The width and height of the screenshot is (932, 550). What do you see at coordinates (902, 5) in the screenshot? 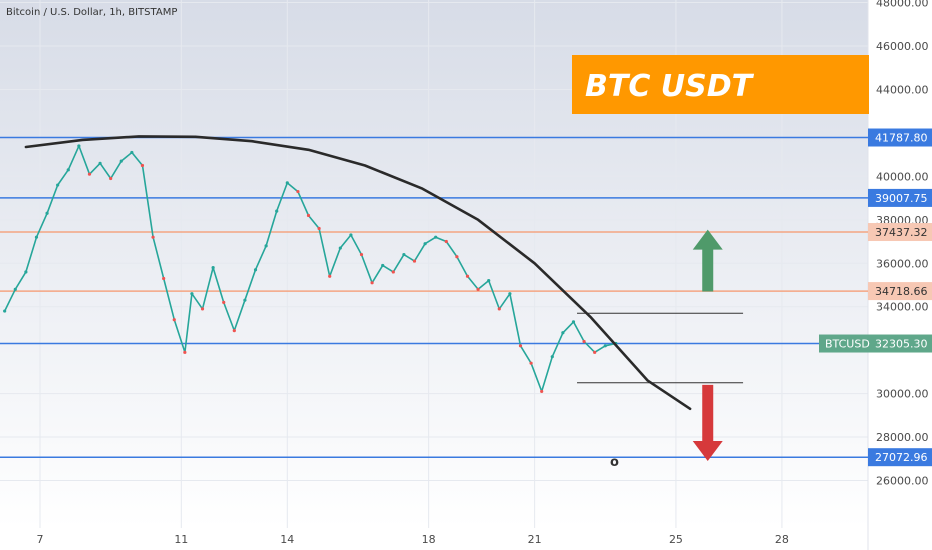
I see `y-tick-label: 48000.00` at bounding box center [902, 5].